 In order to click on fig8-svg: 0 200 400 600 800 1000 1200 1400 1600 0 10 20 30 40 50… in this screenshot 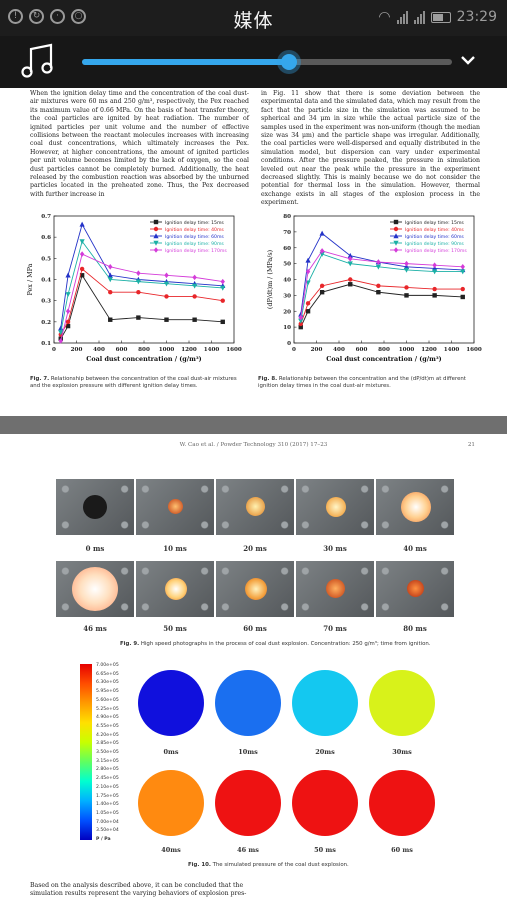, I will do `click(374, 288)`.